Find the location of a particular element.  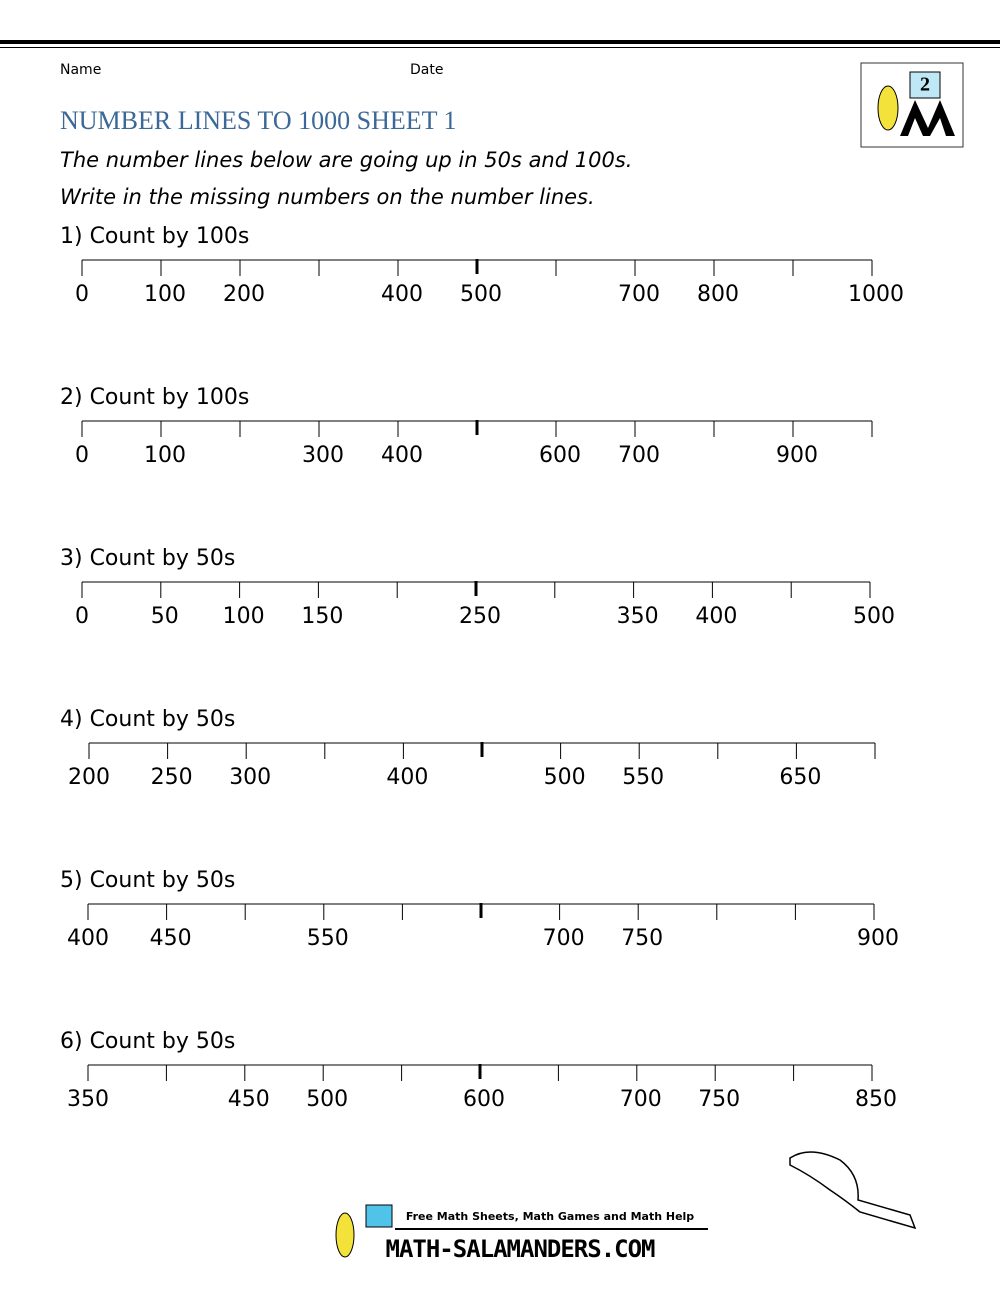

problem-title: 3) Count by 50s is located at coordinates (147, 558).